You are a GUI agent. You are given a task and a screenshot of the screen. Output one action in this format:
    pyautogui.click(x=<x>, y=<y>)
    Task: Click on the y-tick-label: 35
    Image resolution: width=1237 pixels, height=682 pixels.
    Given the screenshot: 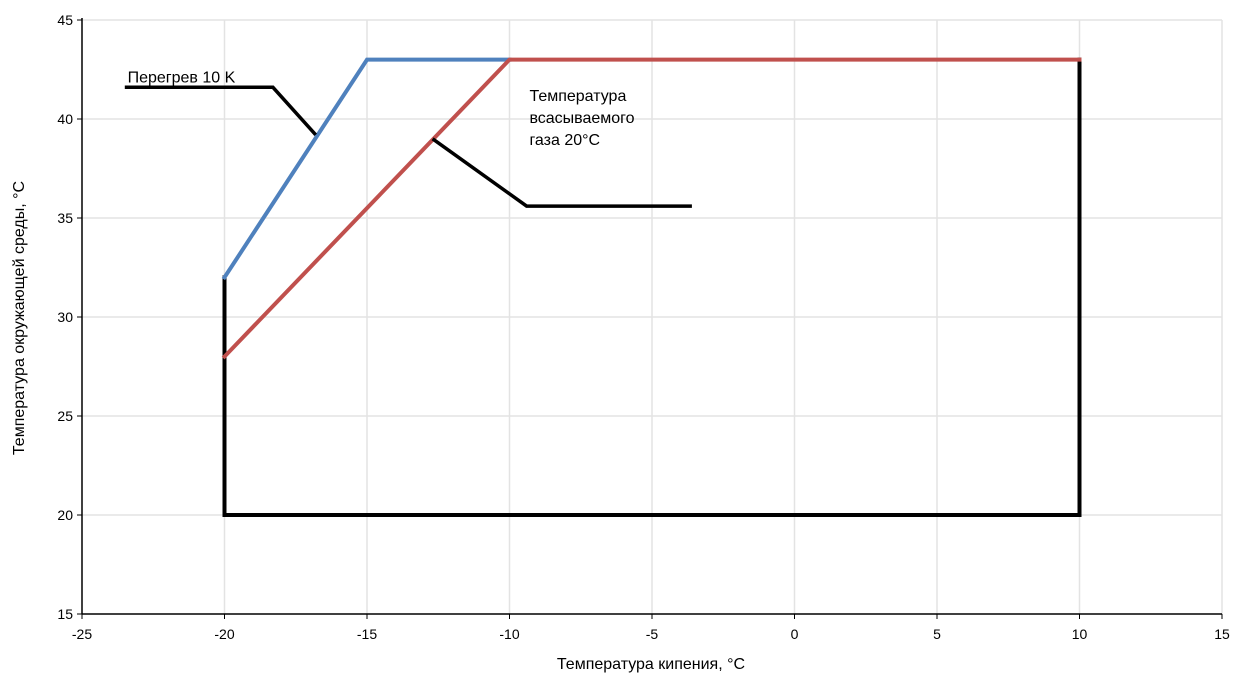 What is the action you would take?
    pyautogui.click(x=65, y=218)
    